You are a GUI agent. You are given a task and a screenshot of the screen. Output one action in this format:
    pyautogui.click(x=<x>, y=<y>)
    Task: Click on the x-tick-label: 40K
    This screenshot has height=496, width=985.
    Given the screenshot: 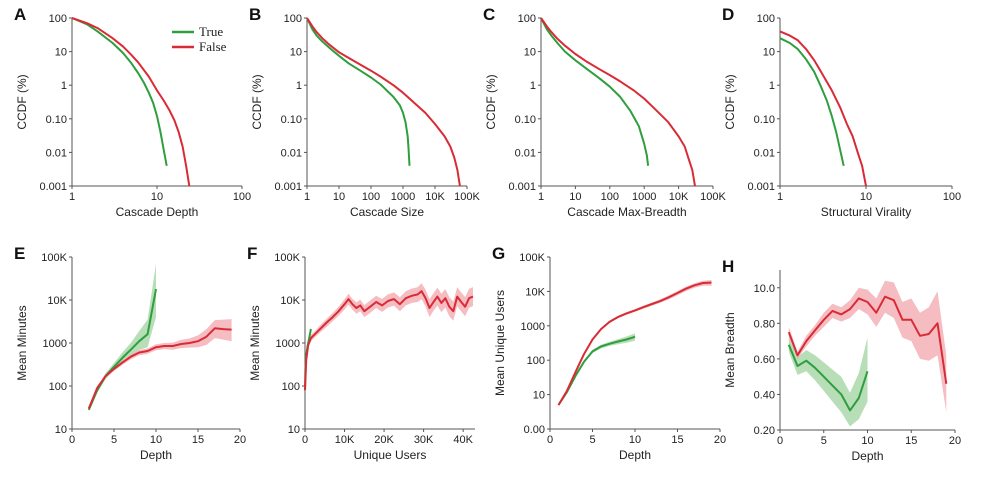 What is the action you would take?
    pyautogui.click(x=463, y=440)
    